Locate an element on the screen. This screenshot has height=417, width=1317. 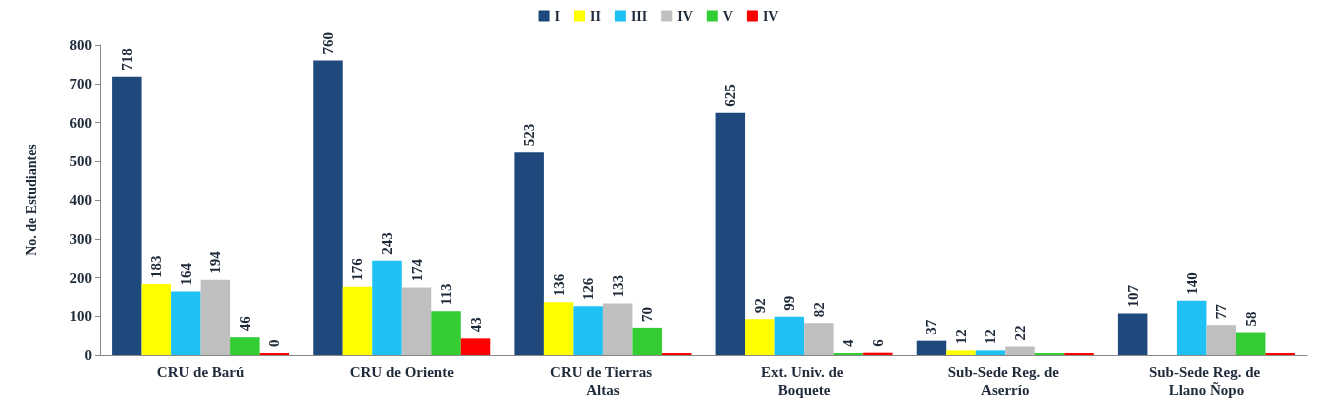
data-label: 174 is located at coordinates (416, 270).